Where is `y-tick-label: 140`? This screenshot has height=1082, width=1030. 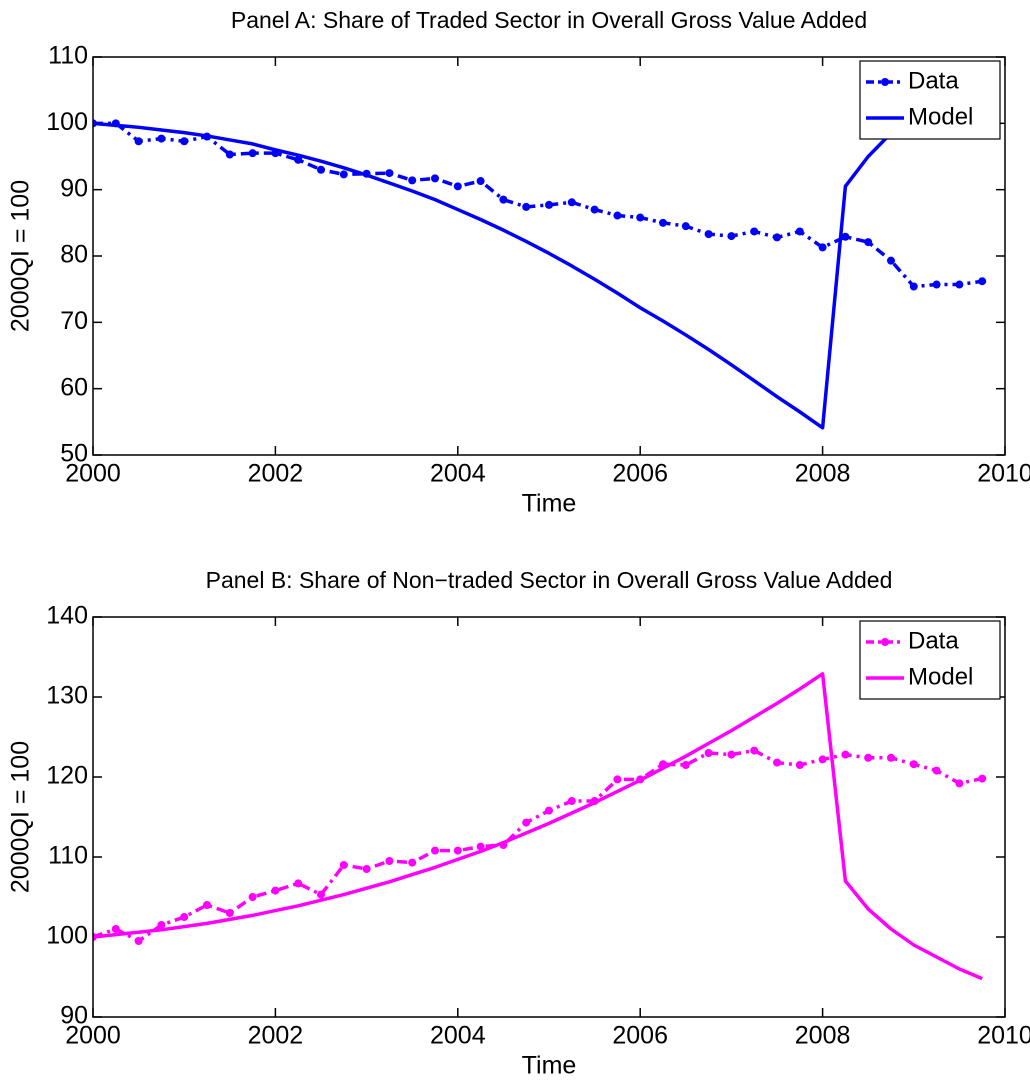
y-tick-label: 140 is located at coordinates (67, 616).